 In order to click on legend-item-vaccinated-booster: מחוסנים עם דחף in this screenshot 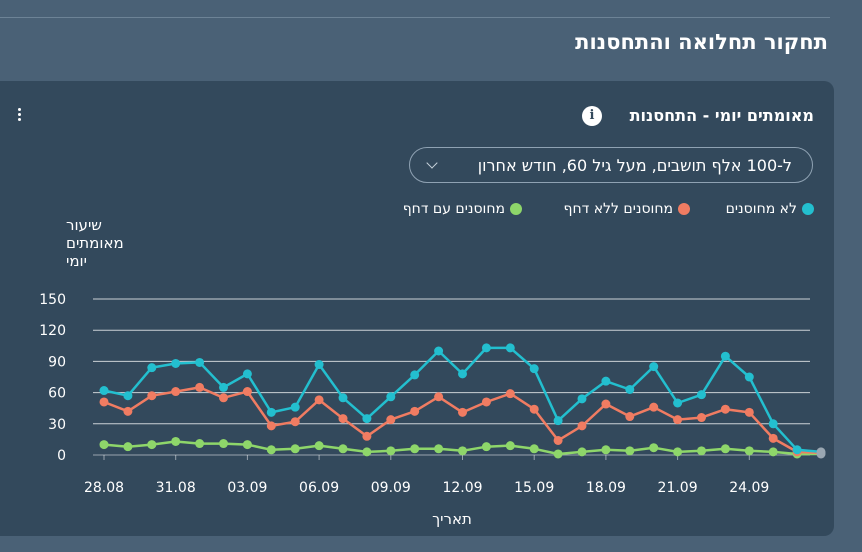, I will do `click(462, 209)`.